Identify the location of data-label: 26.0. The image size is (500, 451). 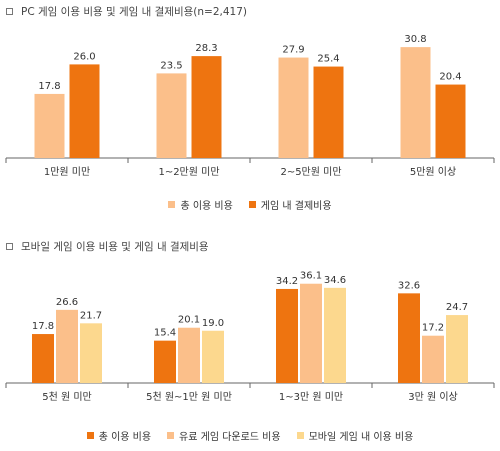
(84, 56).